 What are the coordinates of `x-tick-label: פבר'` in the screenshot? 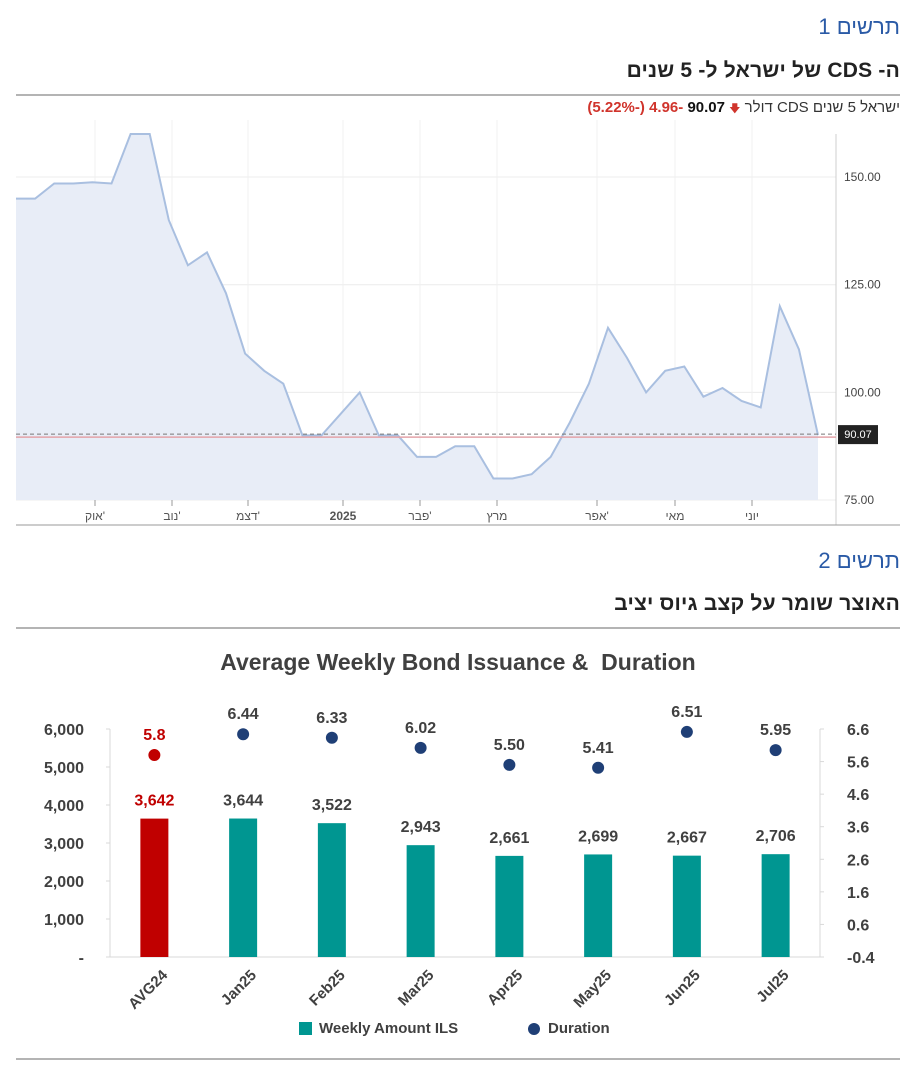 It's located at (419, 516).